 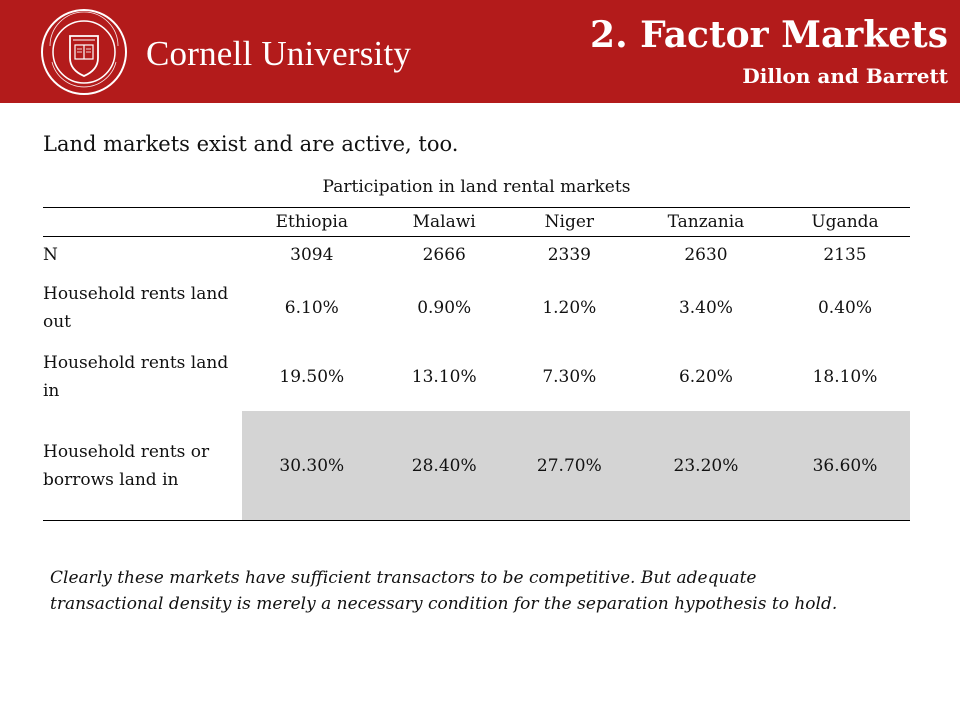 What do you see at coordinates (844, 308) in the screenshot?
I see `table-cell: 0.40%` at bounding box center [844, 308].